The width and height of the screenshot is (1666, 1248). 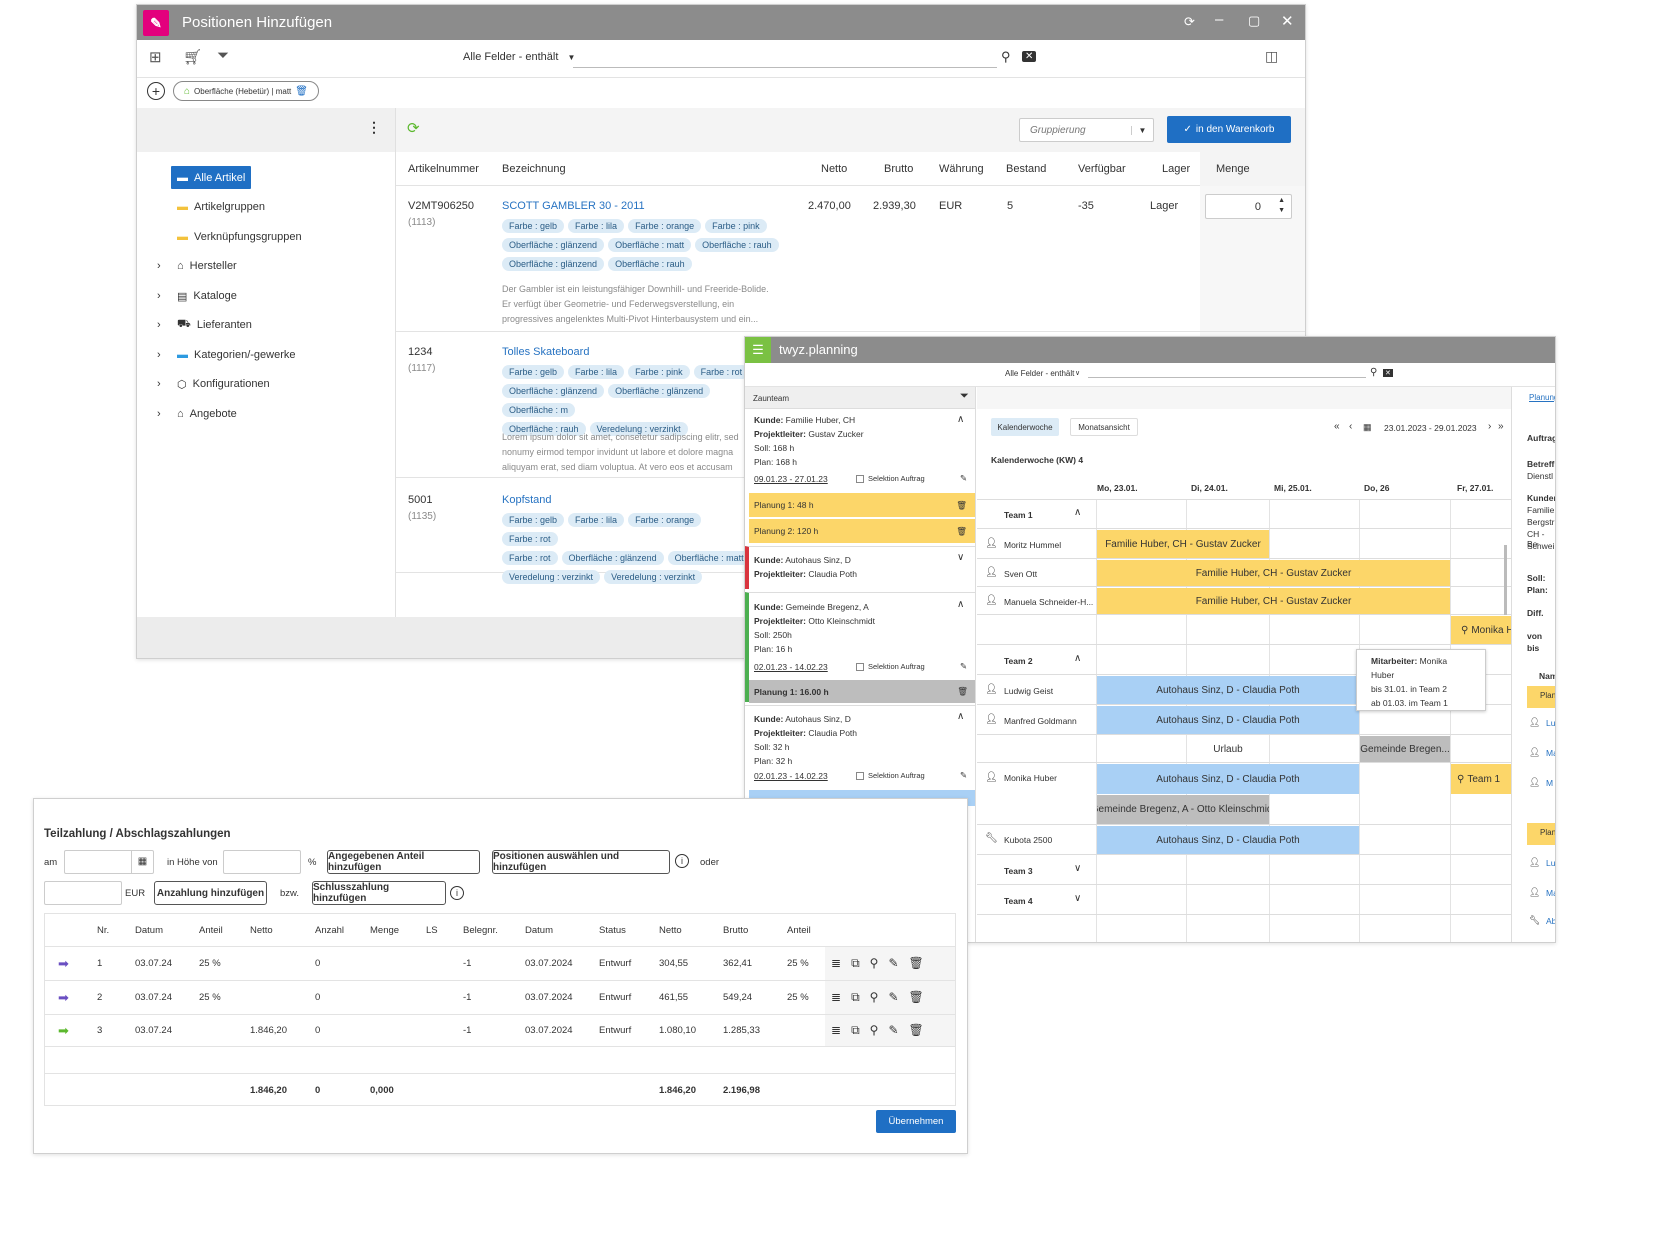 What do you see at coordinates (534, 169) in the screenshot?
I see `col-bezeichnung: Bezeichnung` at bounding box center [534, 169].